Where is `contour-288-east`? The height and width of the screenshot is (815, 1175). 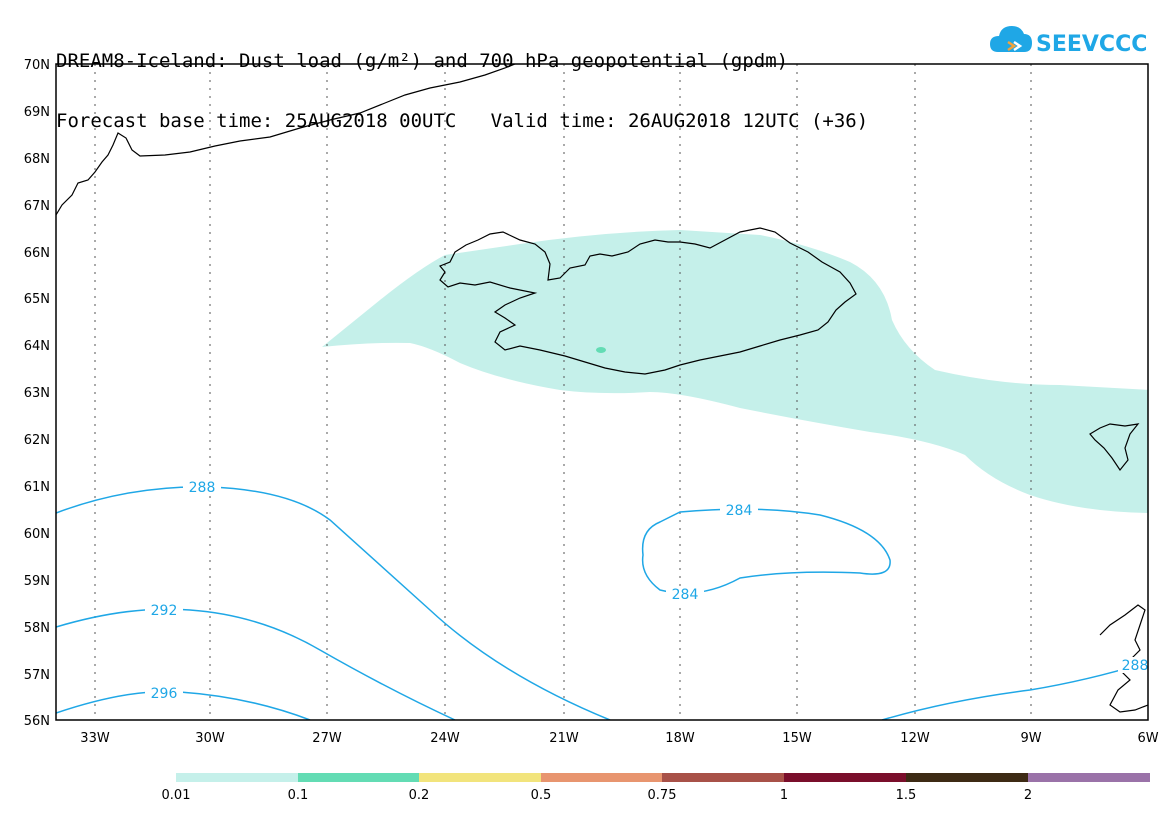 contour-288-east is located at coordinates (1014, 690).